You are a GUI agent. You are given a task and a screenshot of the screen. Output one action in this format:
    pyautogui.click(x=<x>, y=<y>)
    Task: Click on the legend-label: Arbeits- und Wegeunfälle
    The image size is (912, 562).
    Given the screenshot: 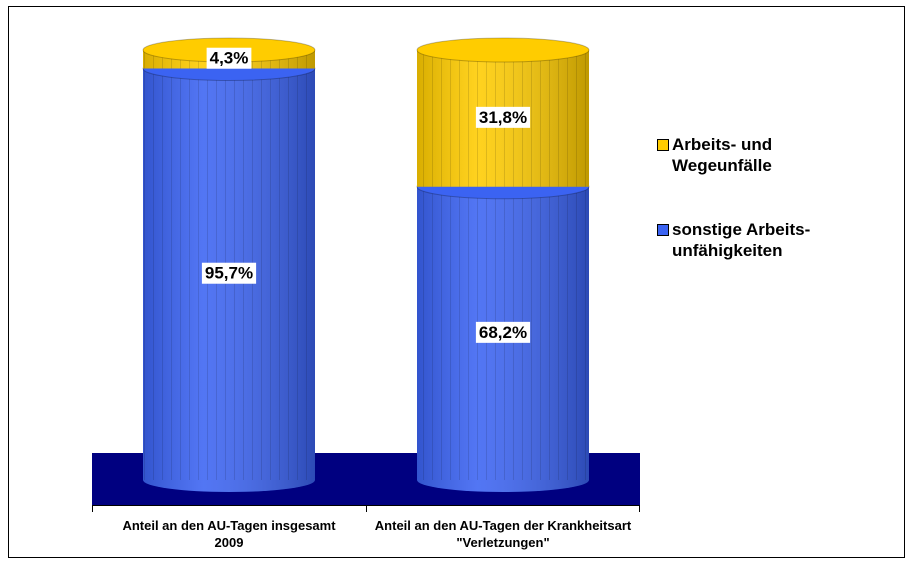 What is the action you would take?
    pyautogui.click(x=722, y=155)
    